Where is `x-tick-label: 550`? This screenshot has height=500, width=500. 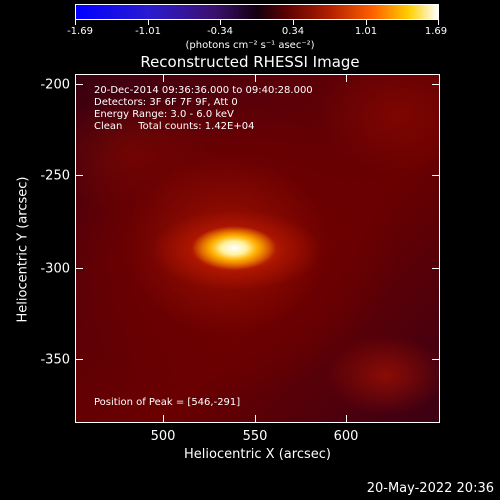 x-tick-label: 550 is located at coordinates (255, 436).